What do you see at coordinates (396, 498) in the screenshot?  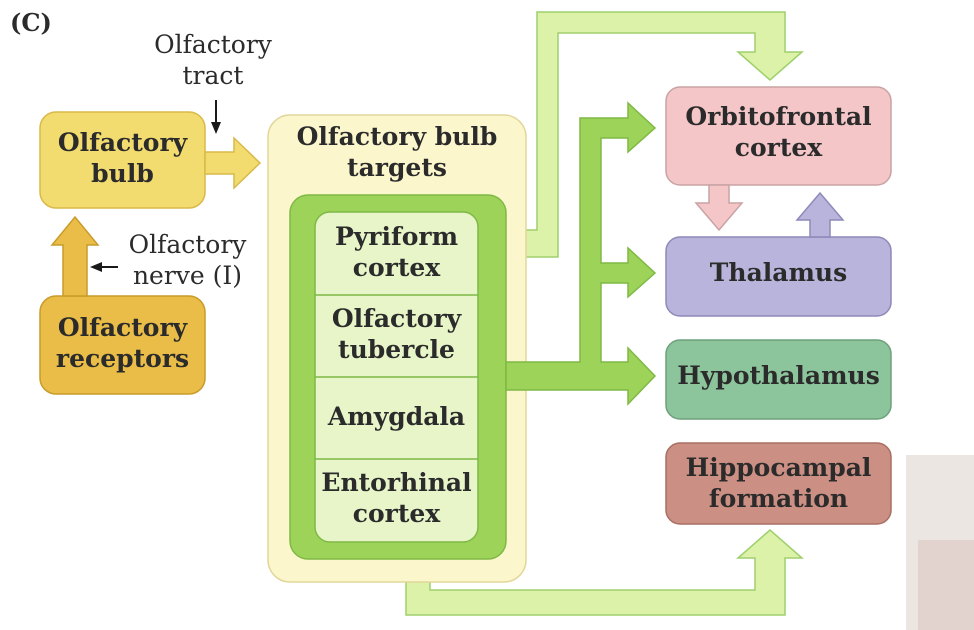 I see `region-entorhinal-cortex: Entorhinal cortex` at bounding box center [396, 498].